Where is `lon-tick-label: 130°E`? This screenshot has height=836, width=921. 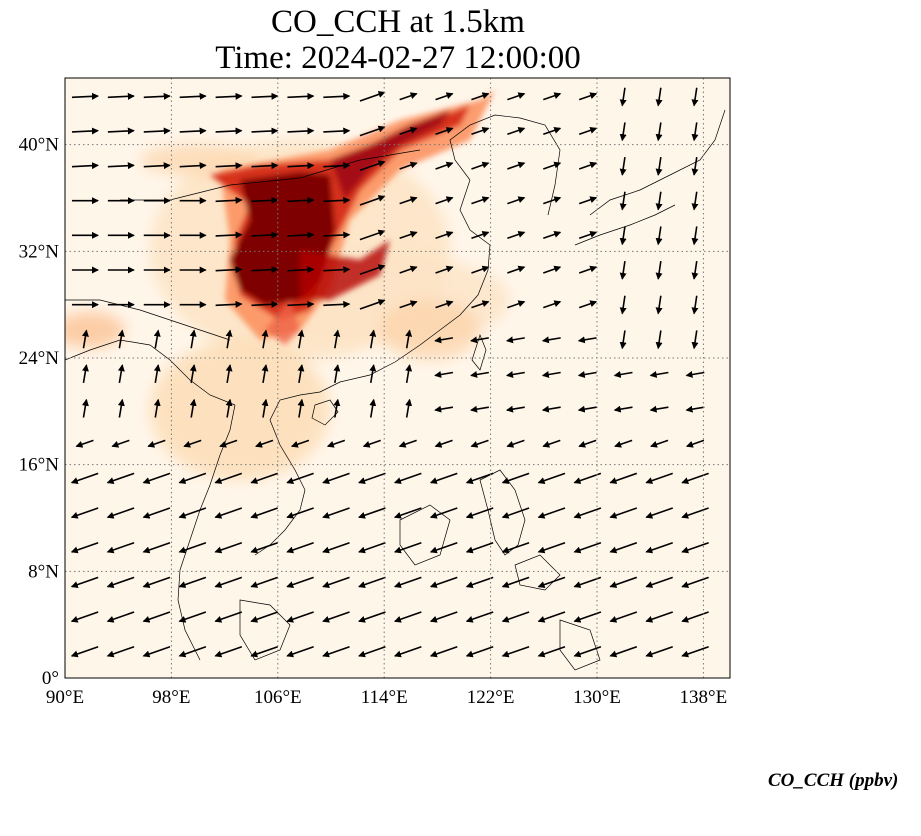 lon-tick-label: 130°E is located at coordinates (597, 697).